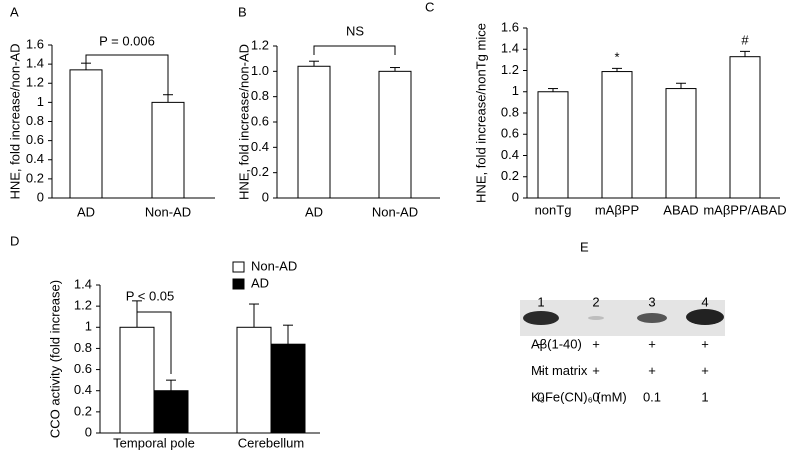 The width and height of the screenshot is (800, 453). I want to click on cell: 0.1, so click(652, 396).